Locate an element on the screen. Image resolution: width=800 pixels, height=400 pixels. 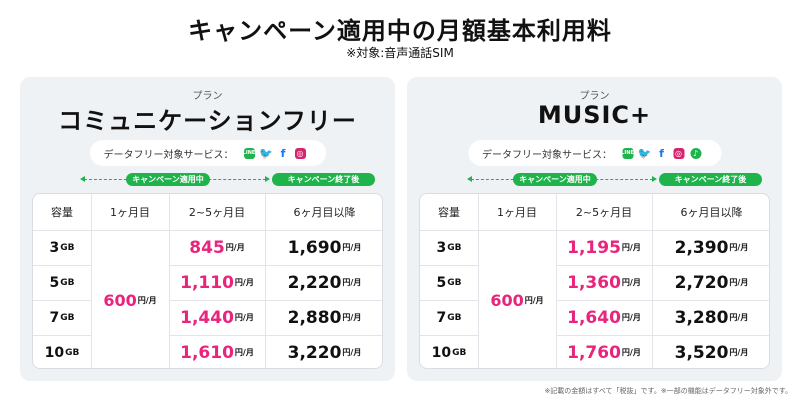
capacity-cell: 7 GB is located at coordinates (62, 317).